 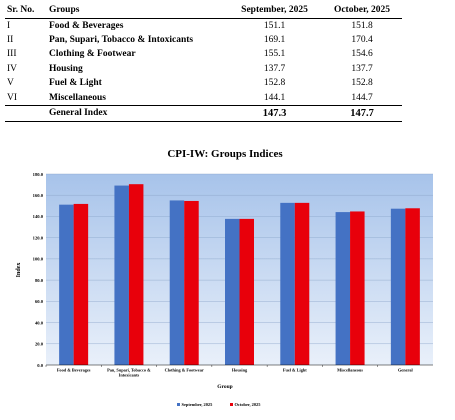 What do you see at coordinates (39, 301) in the screenshot?
I see `y-tick-label: 60.0` at bounding box center [39, 301].